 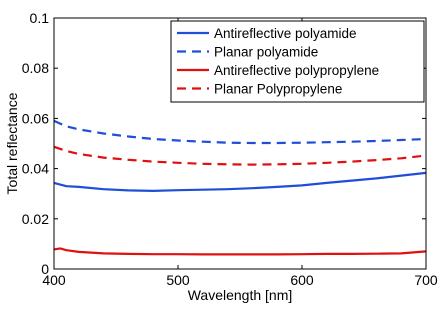 What do you see at coordinates (35, 219) in the screenshot?
I see `y-tick-label: 0.02` at bounding box center [35, 219].